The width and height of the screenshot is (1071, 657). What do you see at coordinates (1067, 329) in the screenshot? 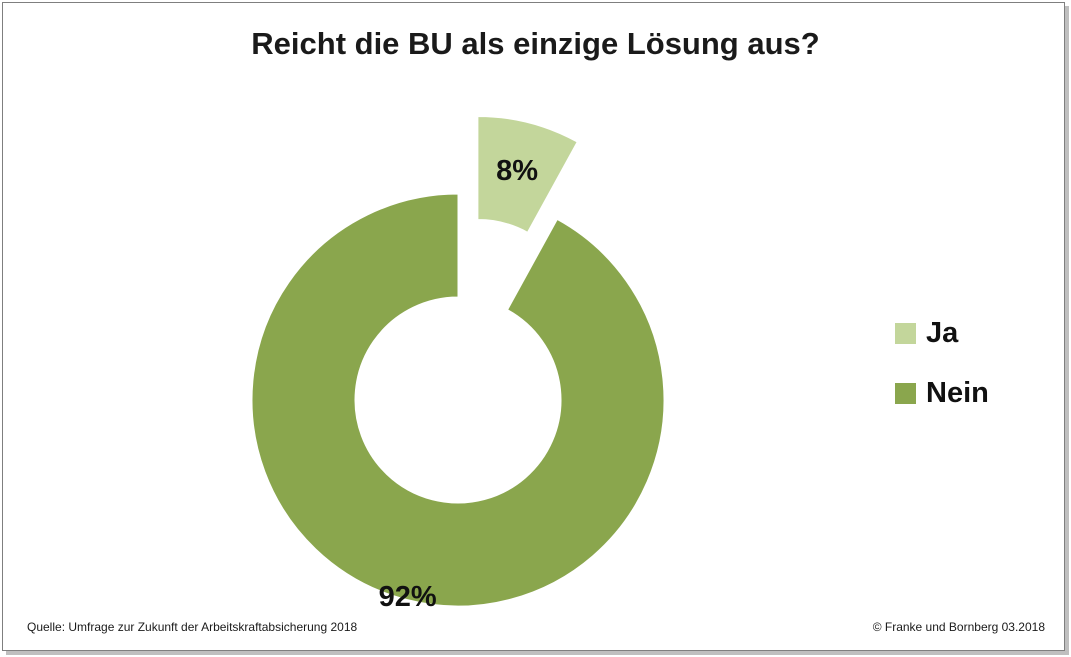
I see `frame-shadow-right` at bounding box center [1067, 329].